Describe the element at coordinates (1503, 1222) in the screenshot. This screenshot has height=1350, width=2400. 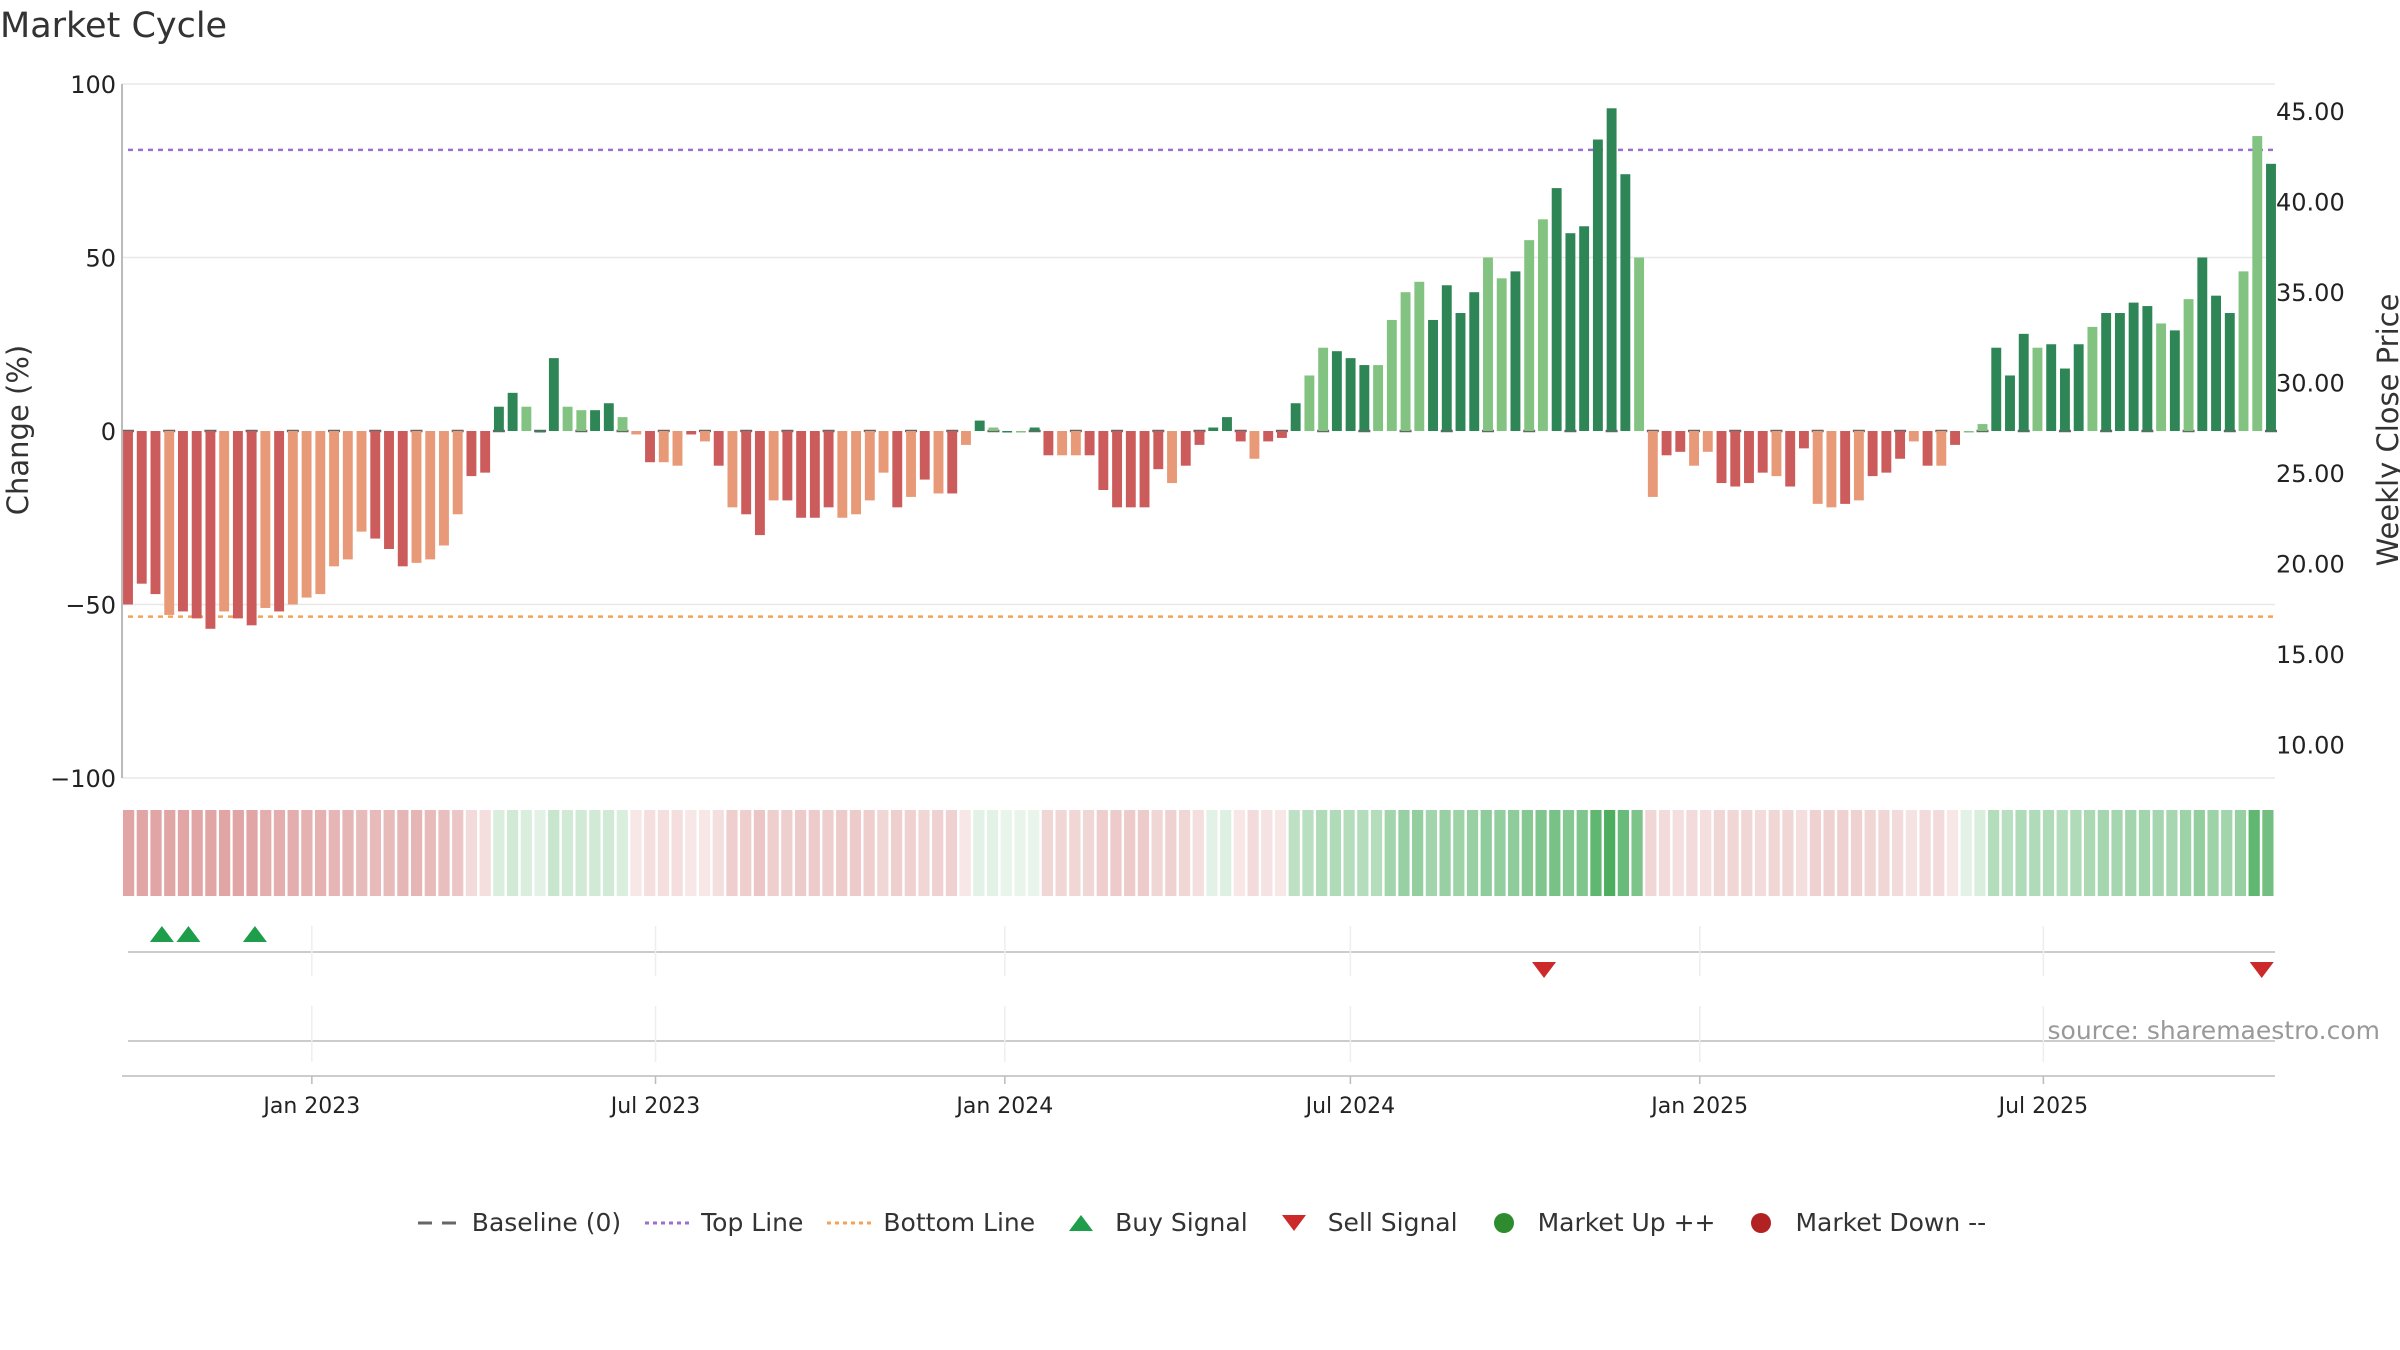
I see `circle-icon` at that location.